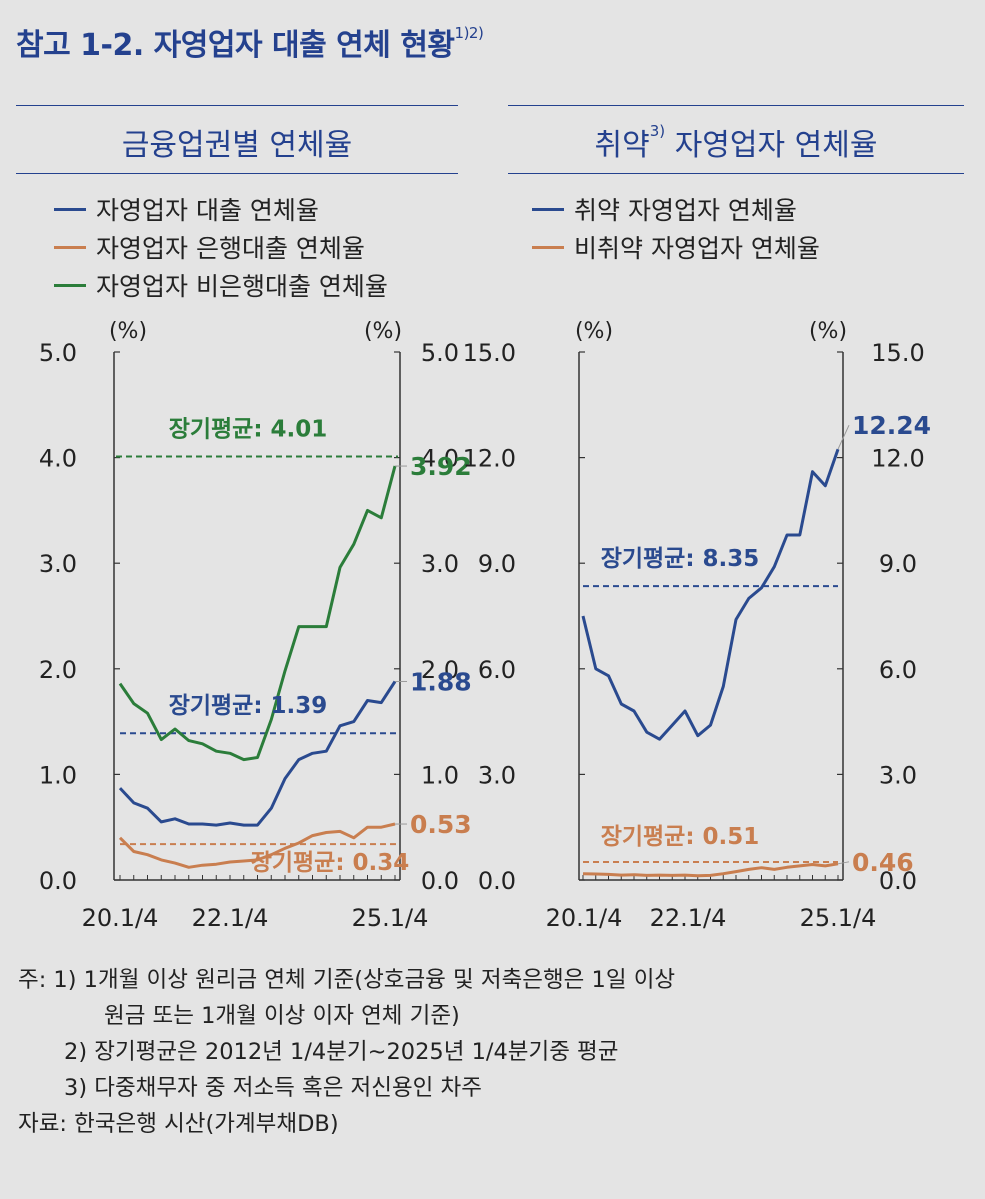  Describe the element at coordinates (898, 670) in the screenshot. I see `y-tick-label-right: 6.0` at that location.